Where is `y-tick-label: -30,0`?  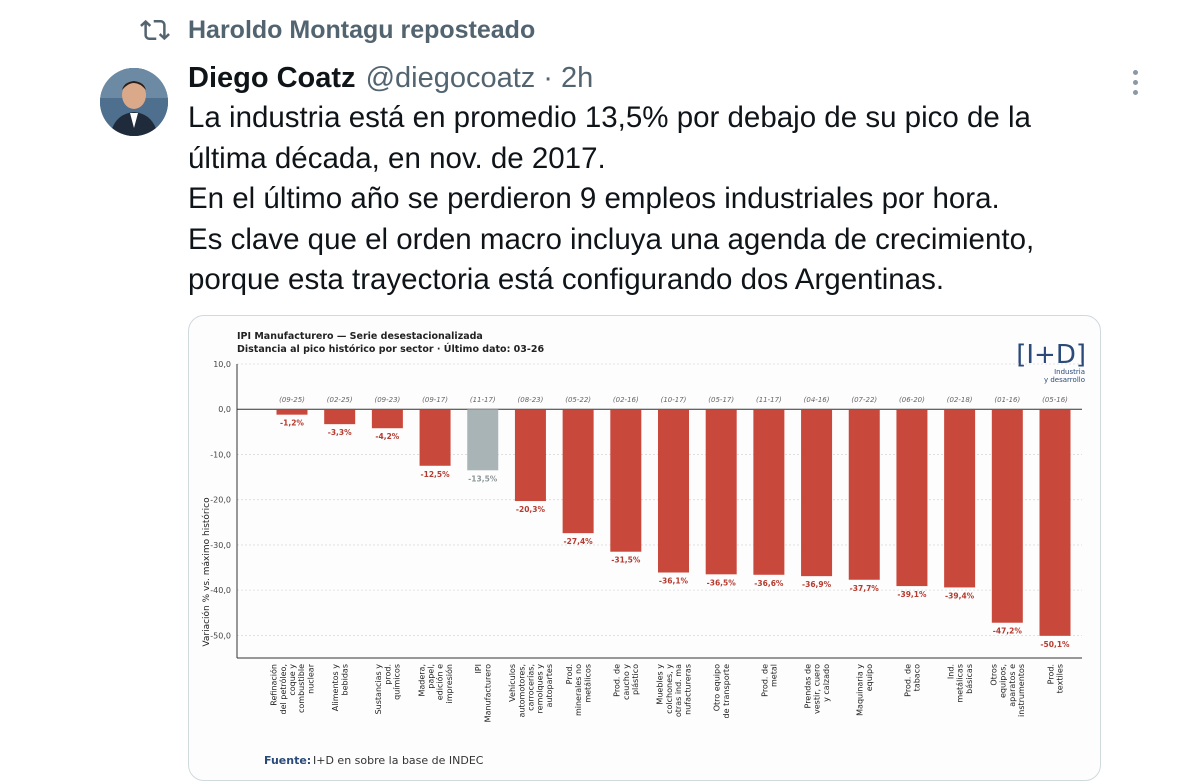 y-tick-label: -30,0 is located at coordinates (220, 545).